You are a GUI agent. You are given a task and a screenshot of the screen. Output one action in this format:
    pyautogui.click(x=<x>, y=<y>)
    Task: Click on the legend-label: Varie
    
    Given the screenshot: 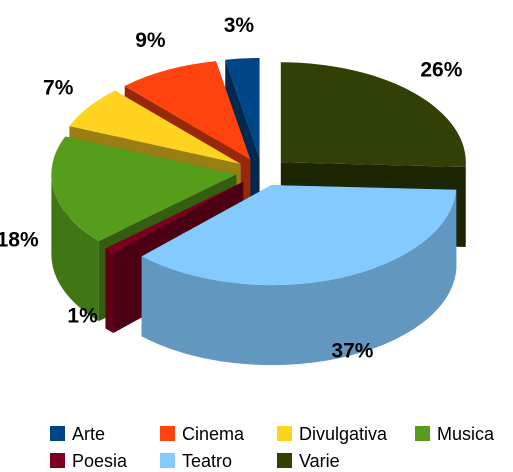 What is the action you would take?
    pyautogui.click(x=319, y=461)
    